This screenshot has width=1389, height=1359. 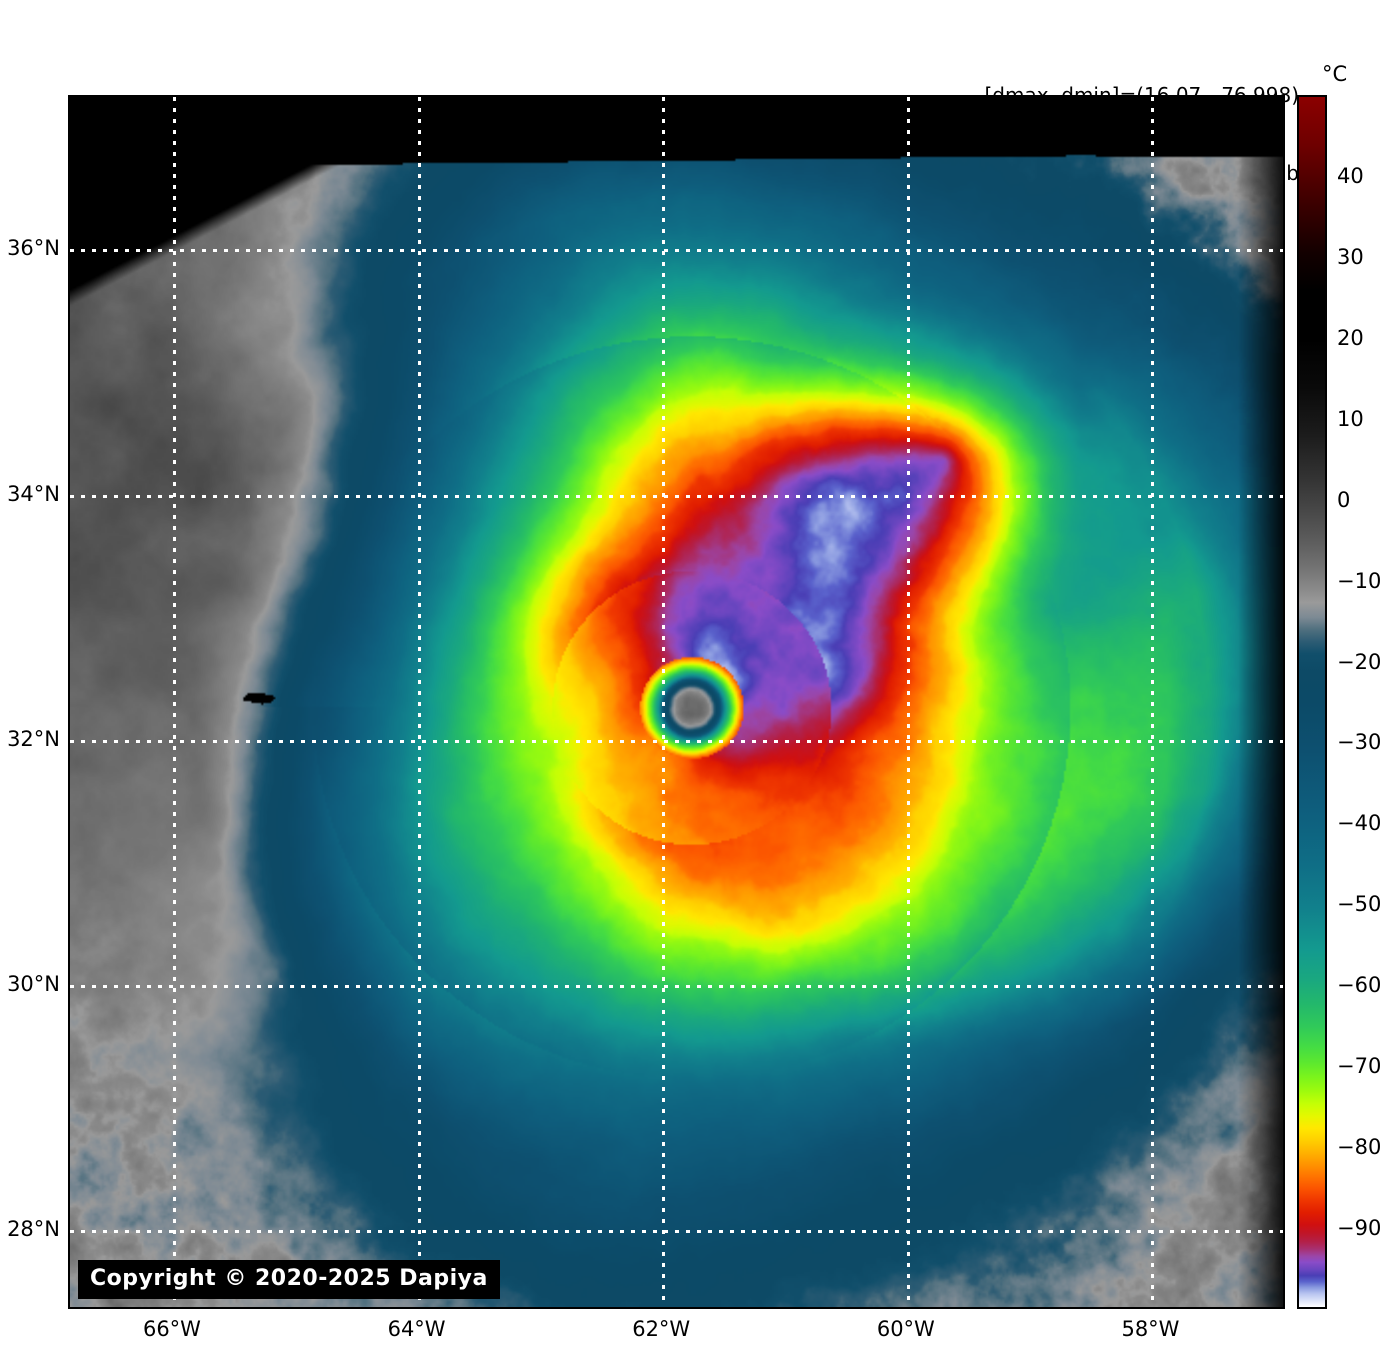 What do you see at coordinates (171, 1329) in the screenshot?
I see `xtick-label-66: 66°W` at bounding box center [171, 1329].